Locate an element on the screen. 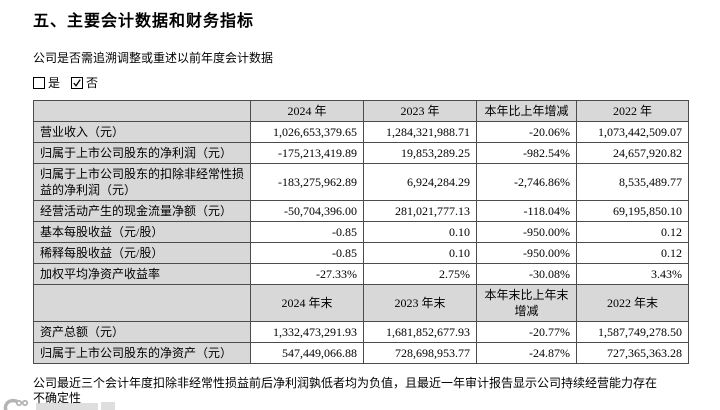  row-label: 基本每股收益（元/股） is located at coordinates (142, 232).